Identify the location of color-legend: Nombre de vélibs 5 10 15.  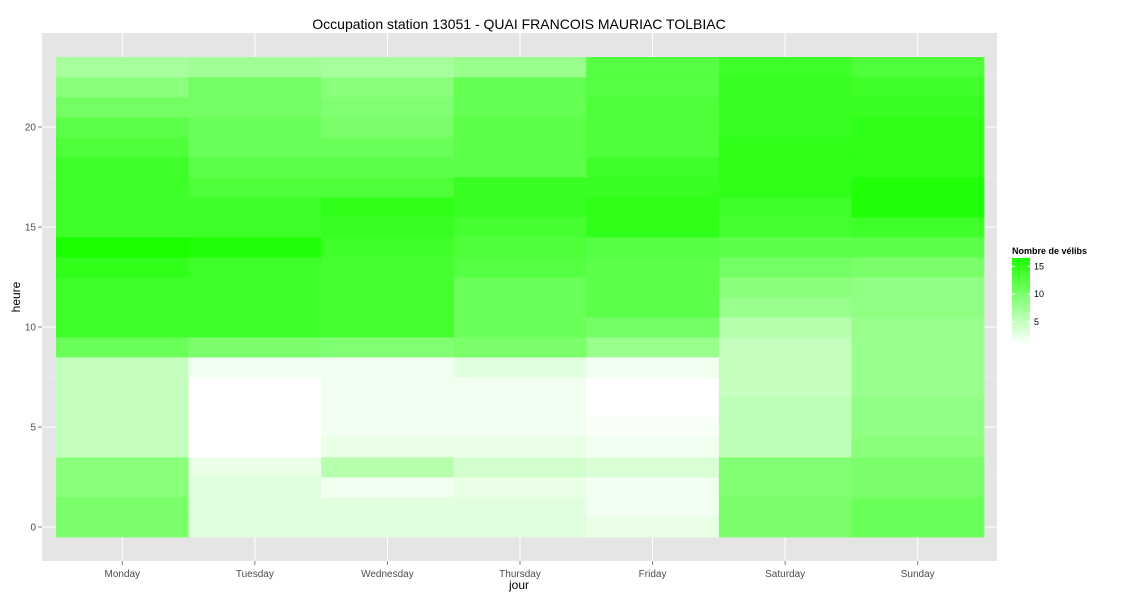
(1049, 295).